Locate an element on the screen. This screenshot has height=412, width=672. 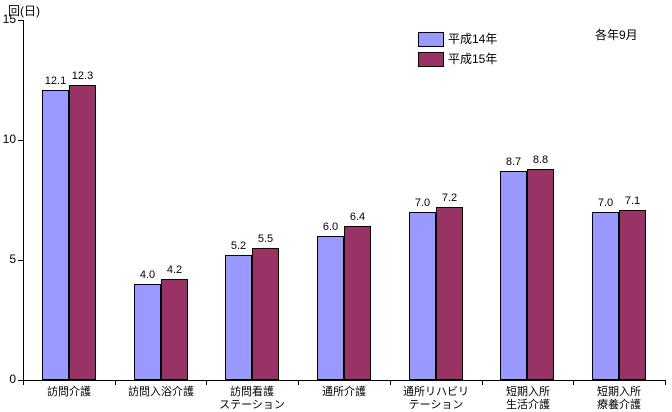
value-label: 4.0 is located at coordinates (147, 275).